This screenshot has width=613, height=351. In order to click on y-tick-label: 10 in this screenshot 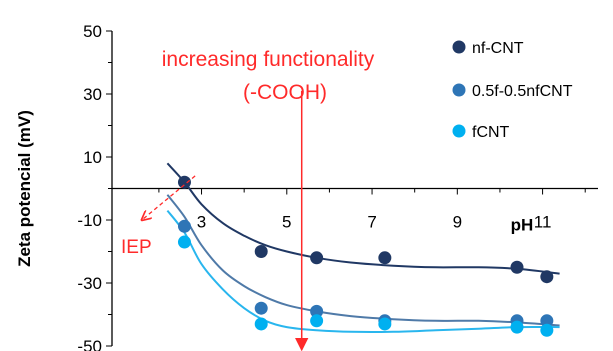, I will do `click(92, 157)`.